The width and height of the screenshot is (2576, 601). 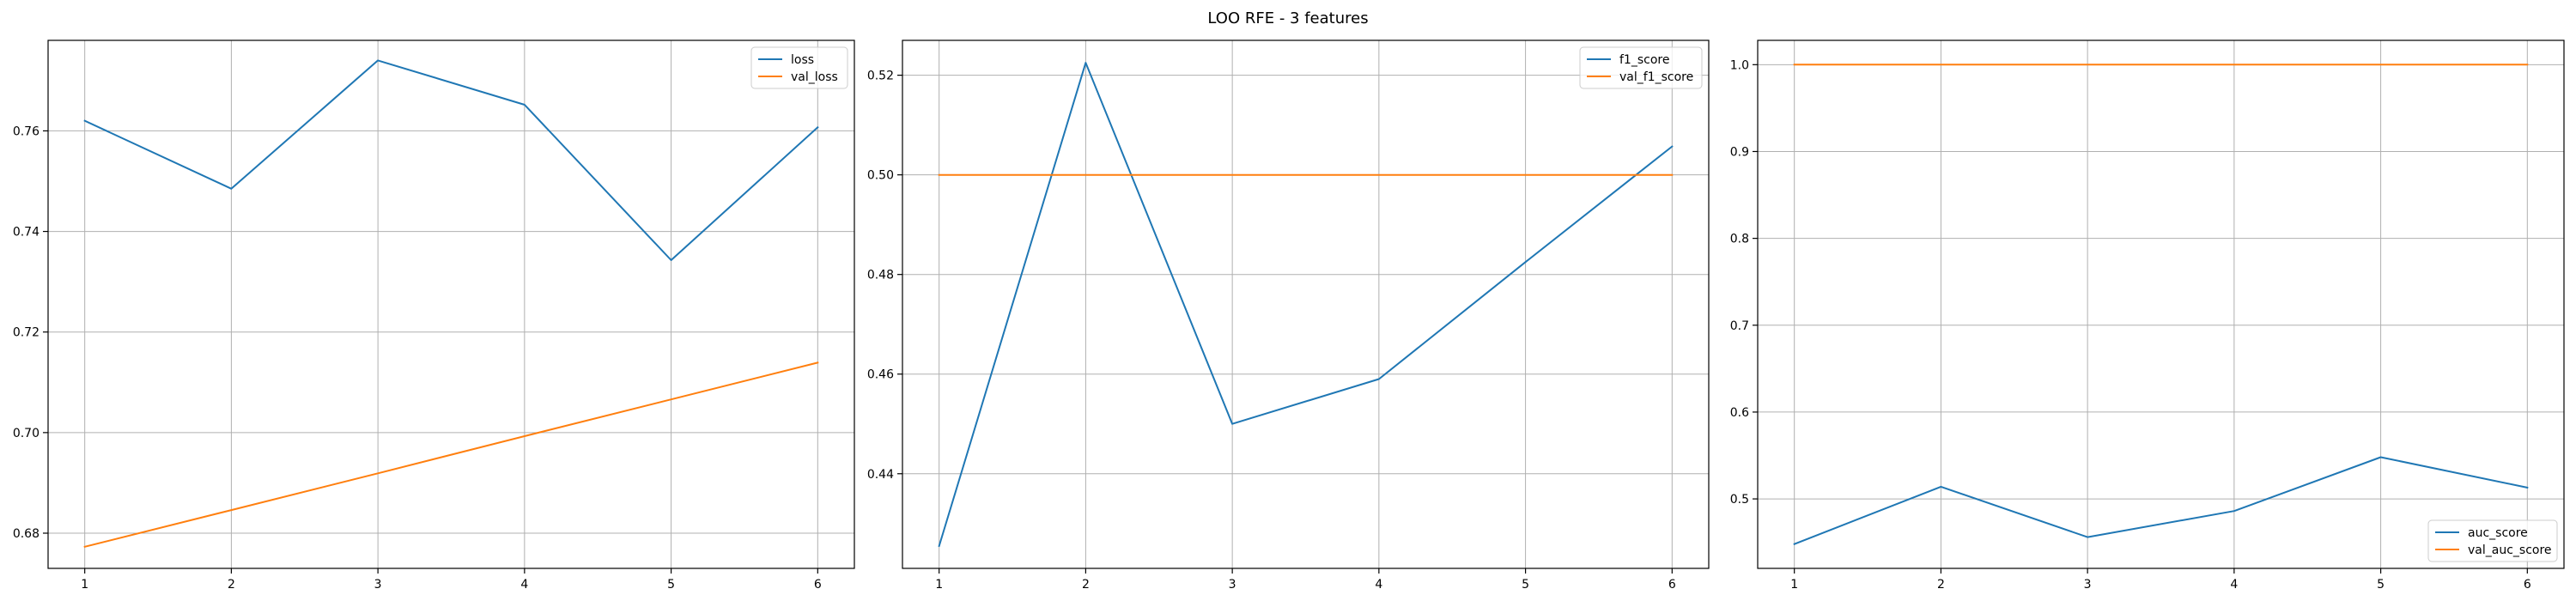 I want to click on y-tick-label: 0.44, so click(x=881, y=475).